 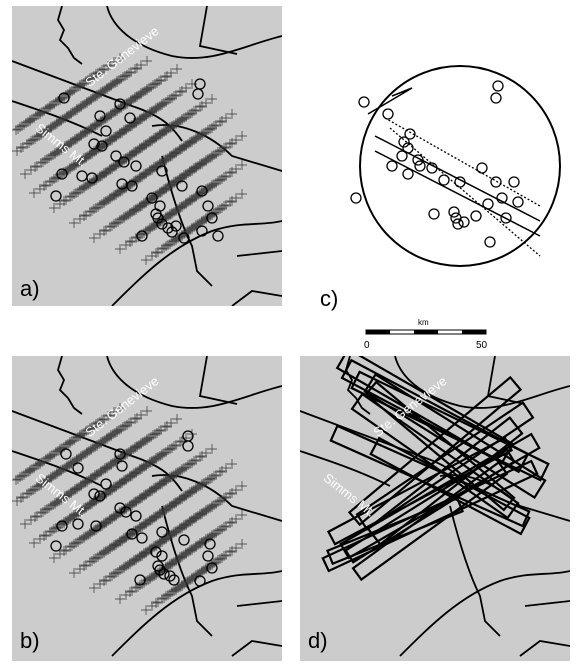 I want to click on epicenter-circles-b, so click(x=134, y=508).